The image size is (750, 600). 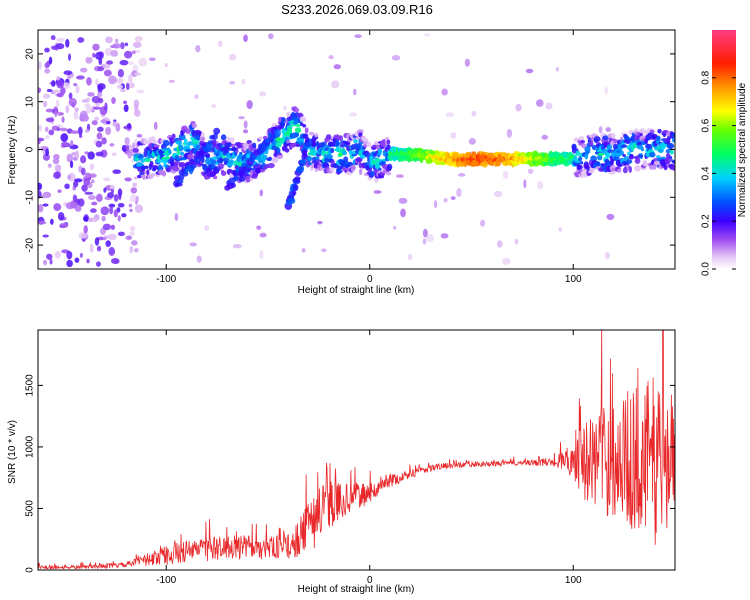 I want to click on snr-x-tick-label: -100, so click(x=166, y=580).